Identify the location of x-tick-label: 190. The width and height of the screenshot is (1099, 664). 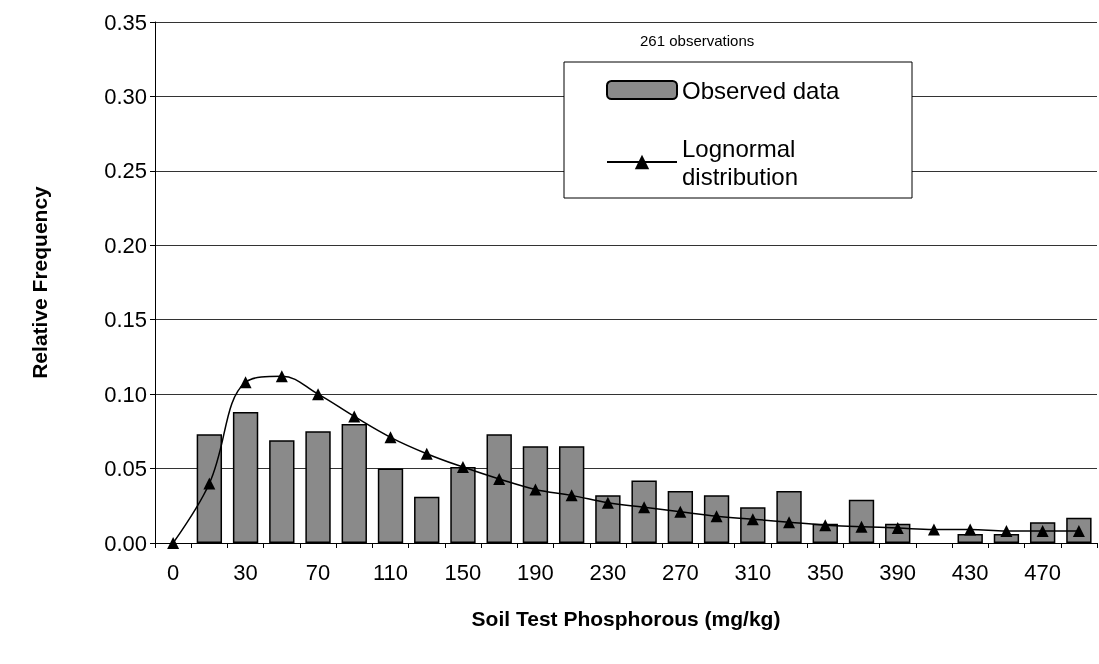
(535, 572).